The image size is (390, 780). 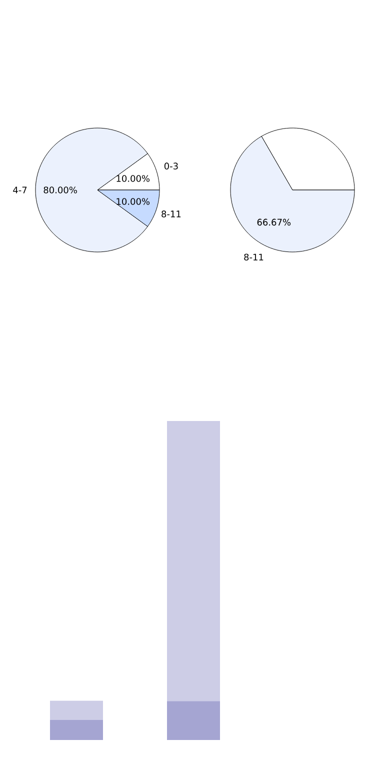 I want to click on data-label: 66.67%, so click(x=274, y=222).